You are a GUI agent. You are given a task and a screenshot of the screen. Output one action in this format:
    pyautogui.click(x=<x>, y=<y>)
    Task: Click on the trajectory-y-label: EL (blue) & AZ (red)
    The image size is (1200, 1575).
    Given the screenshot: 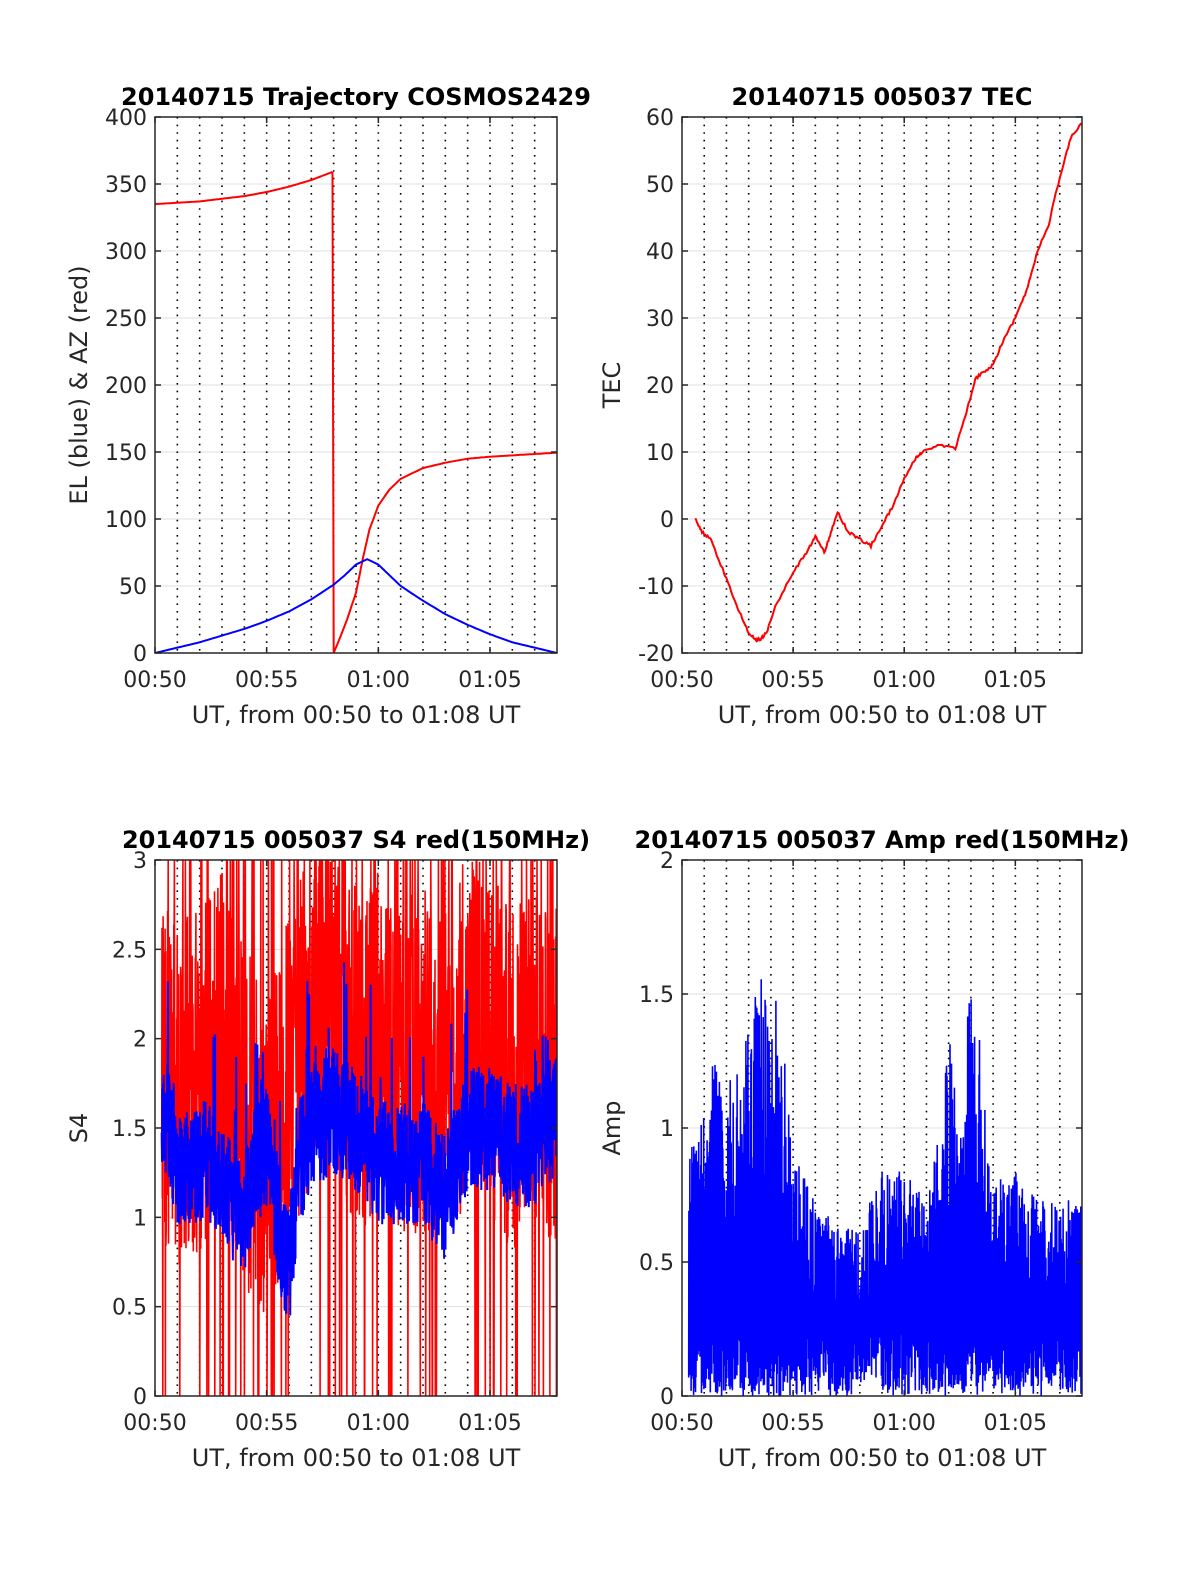 What is the action you would take?
    pyautogui.click(x=79, y=384)
    